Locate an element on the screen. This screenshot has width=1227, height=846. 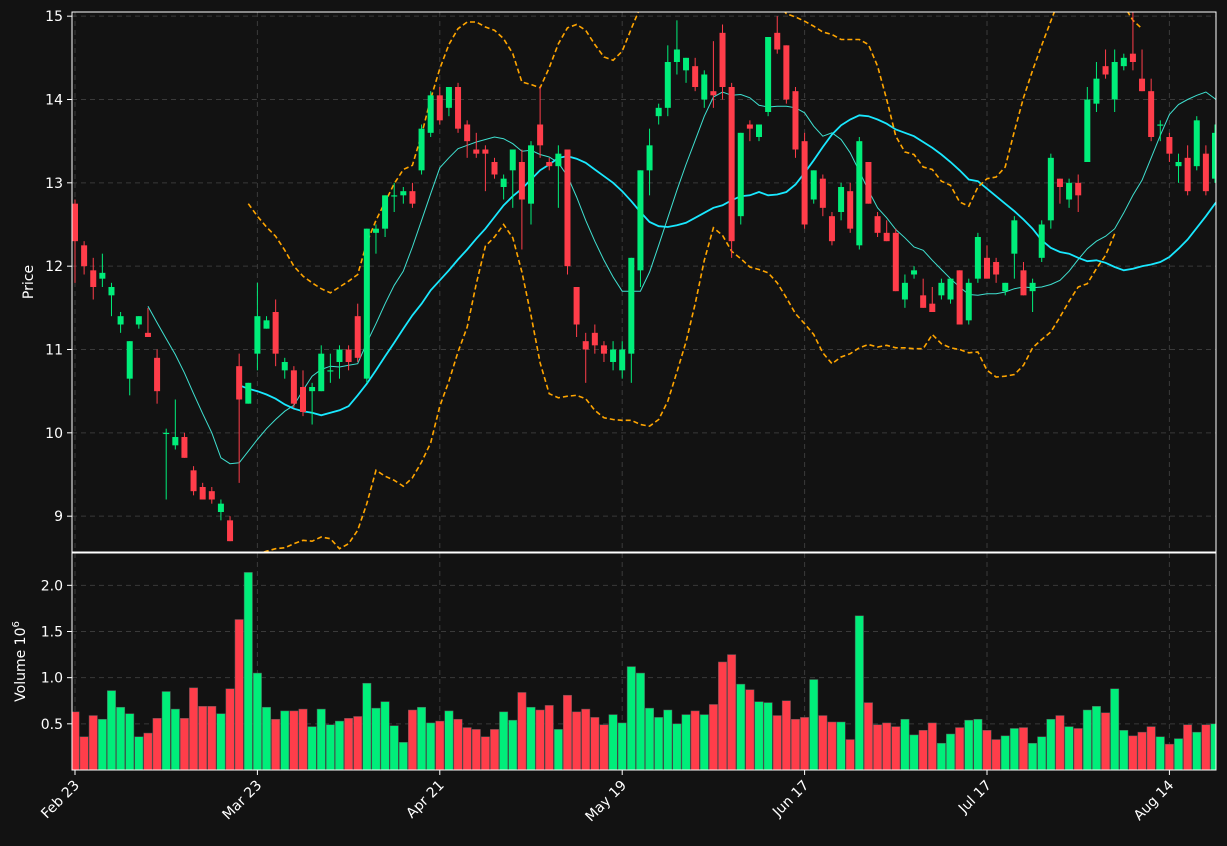
volume-axis-label: Volume 106 is located at coordinates (20, 661).